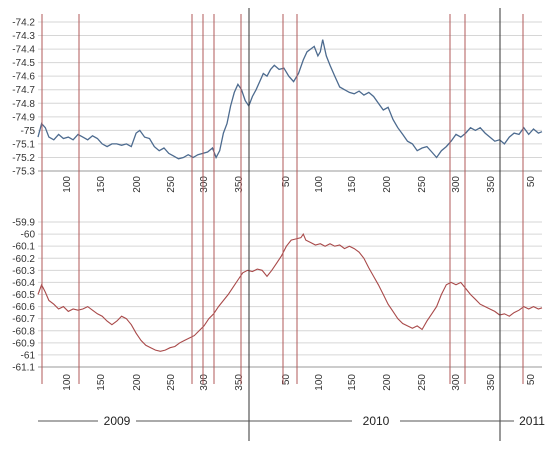  What do you see at coordinates (23, 307) in the screenshot?
I see `y-tick-label: -60.6` at bounding box center [23, 307].